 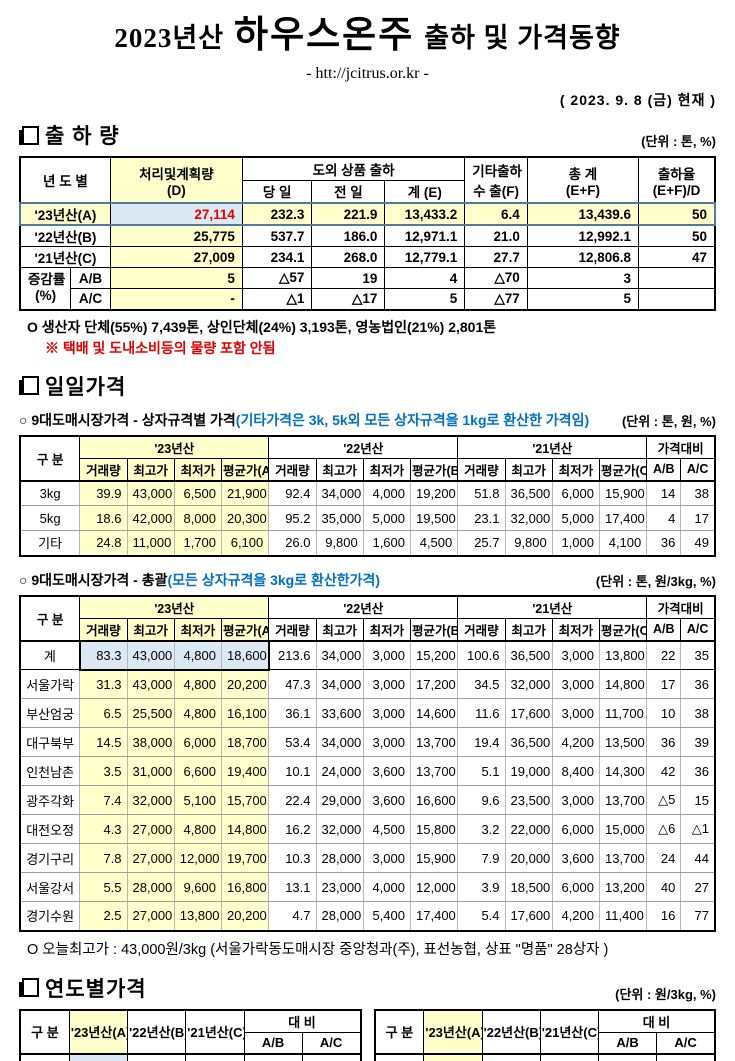 What do you see at coordinates (481, 800) in the screenshot?
I see `cell: 9.6` at bounding box center [481, 800].